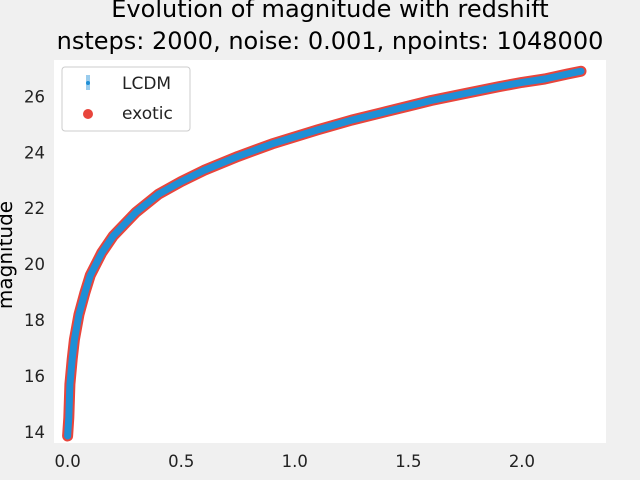 Image resolution: width=640 pixels, height=480 pixels. What do you see at coordinates (8, 255) in the screenshot?
I see `y-axis-label: magnitude` at bounding box center [8, 255].